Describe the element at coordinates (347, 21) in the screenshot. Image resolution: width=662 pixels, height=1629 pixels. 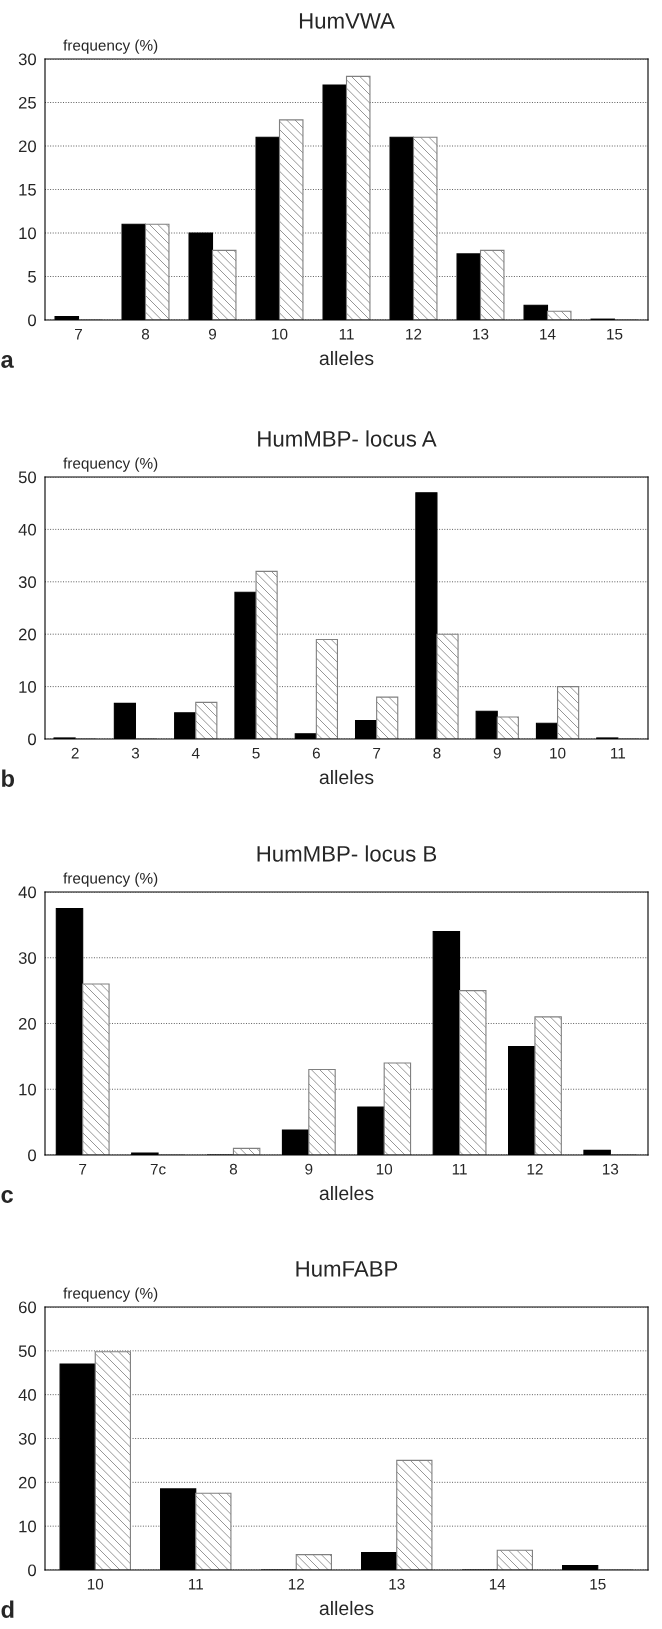
I see `chart-title: HumVWA` at that location.